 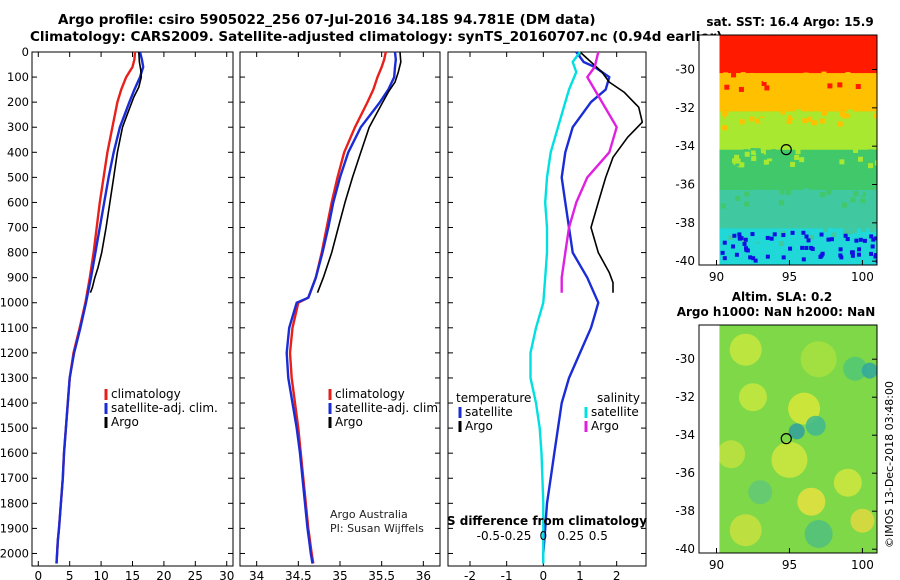 What do you see at coordinates (789, 22) in the screenshot?
I see `sst-map-title: sat. SST: 16.4 Argo: 15.9` at bounding box center [789, 22].